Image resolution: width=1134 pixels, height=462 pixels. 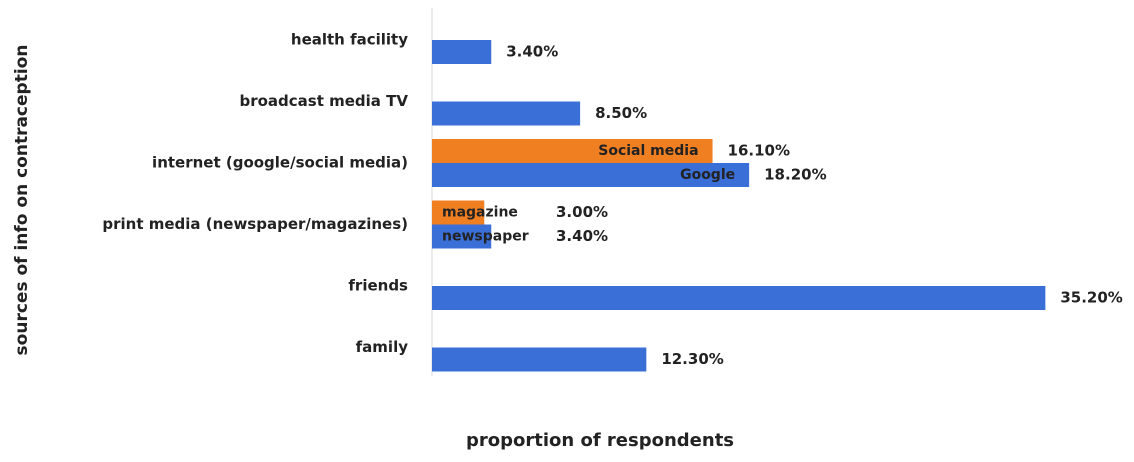 What do you see at coordinates (600, 440) in the screenshot?
I see `x-axis-title: proportion of respondents` at bounding box center [600, 440].